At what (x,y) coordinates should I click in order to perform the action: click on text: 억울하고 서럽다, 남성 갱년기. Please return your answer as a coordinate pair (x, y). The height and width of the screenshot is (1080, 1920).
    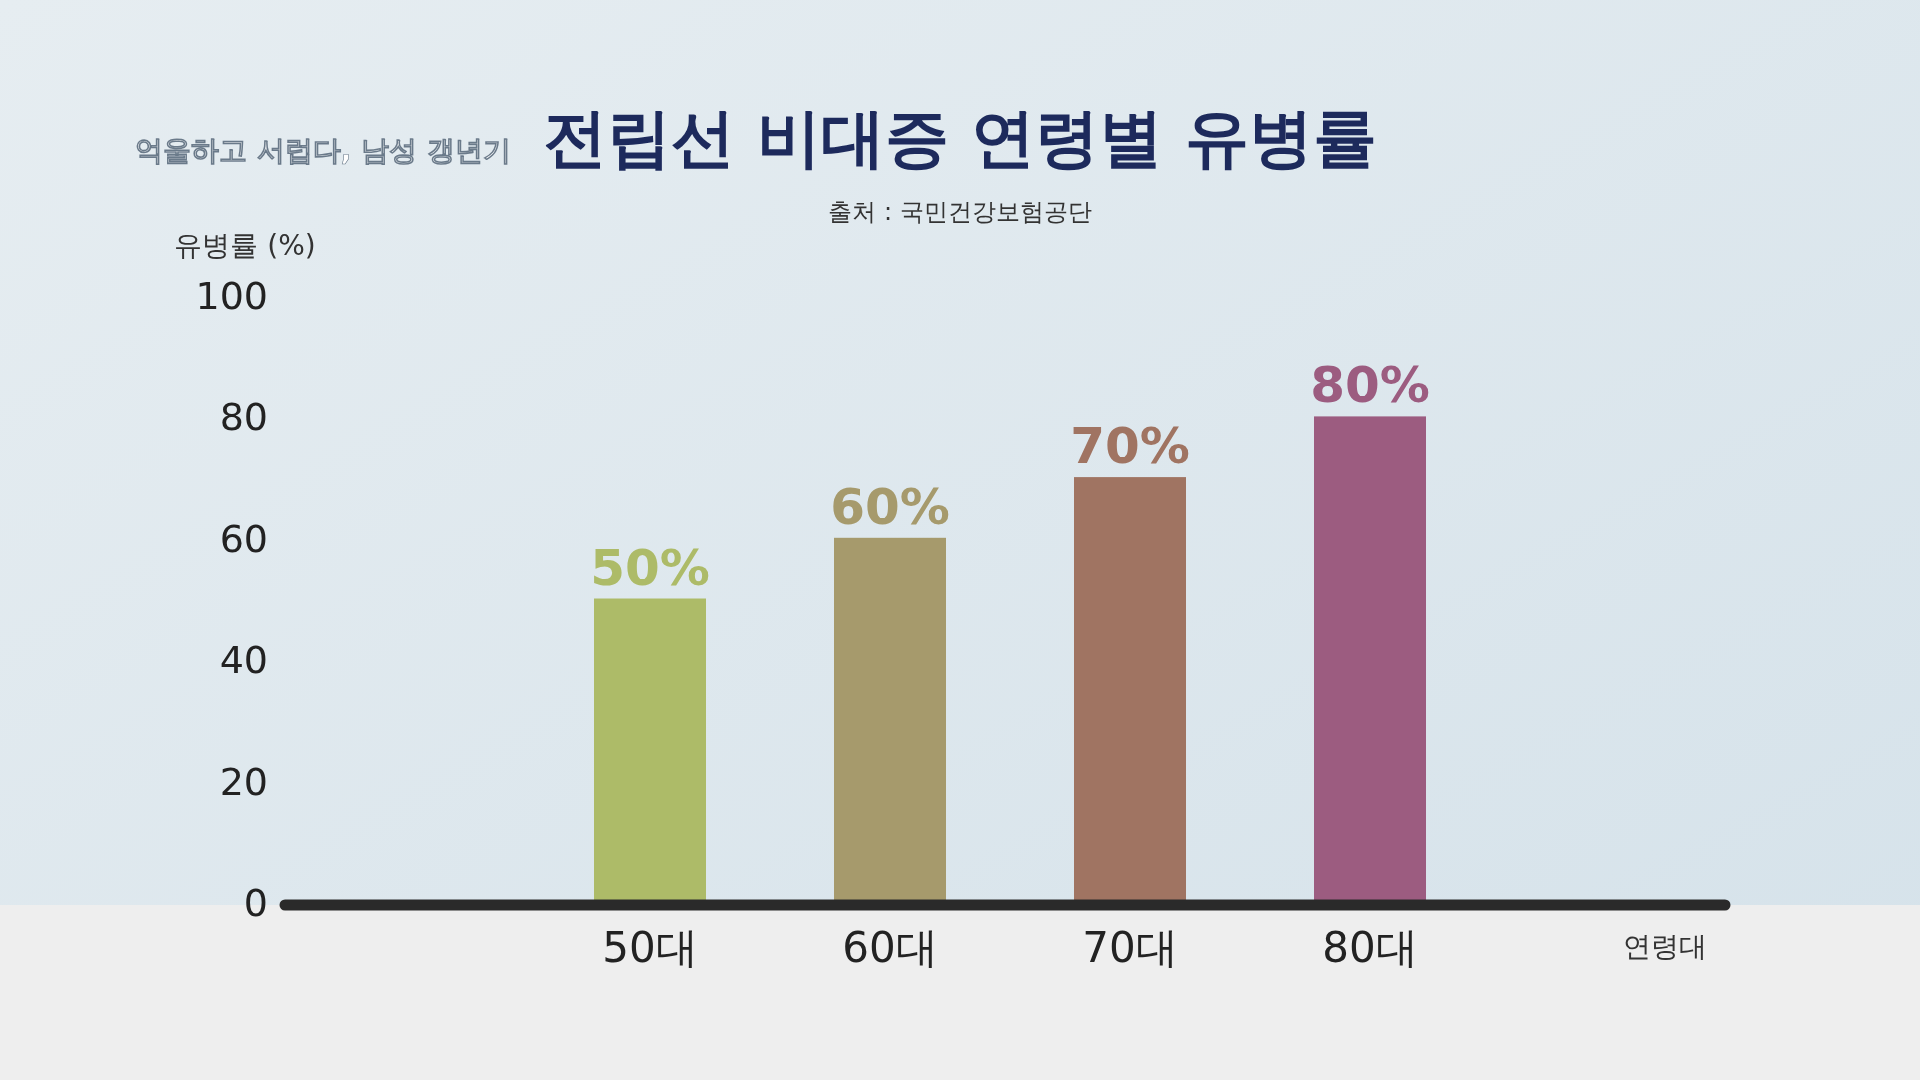
    Looking at the image, I should click on (323, 150).